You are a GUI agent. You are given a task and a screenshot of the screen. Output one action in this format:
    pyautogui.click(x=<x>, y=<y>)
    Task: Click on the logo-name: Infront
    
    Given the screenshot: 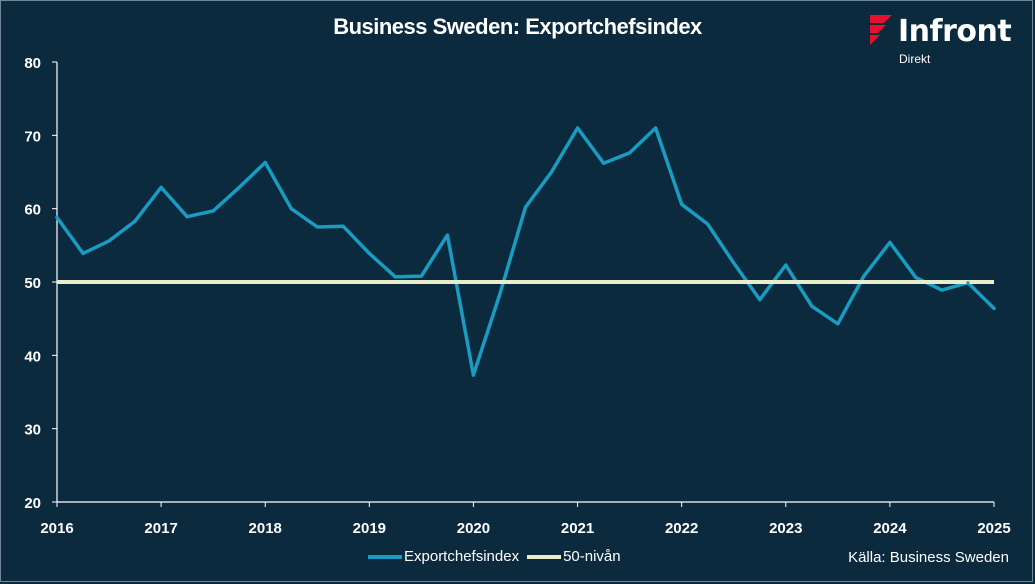 What is the action you would take?
    pyautogui.click(x=955, y=31)
    